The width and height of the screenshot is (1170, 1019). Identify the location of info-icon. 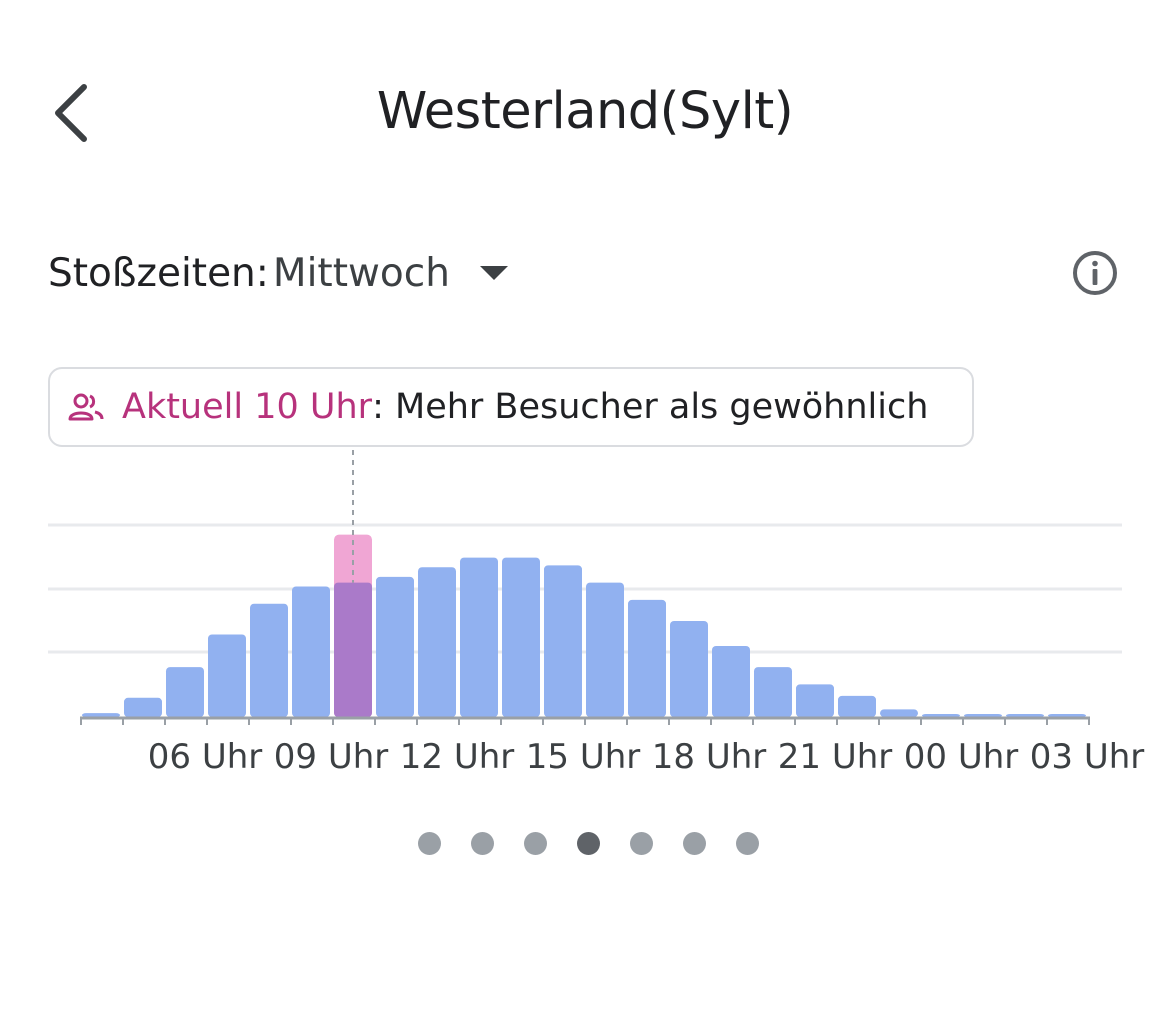
(1095, 273).